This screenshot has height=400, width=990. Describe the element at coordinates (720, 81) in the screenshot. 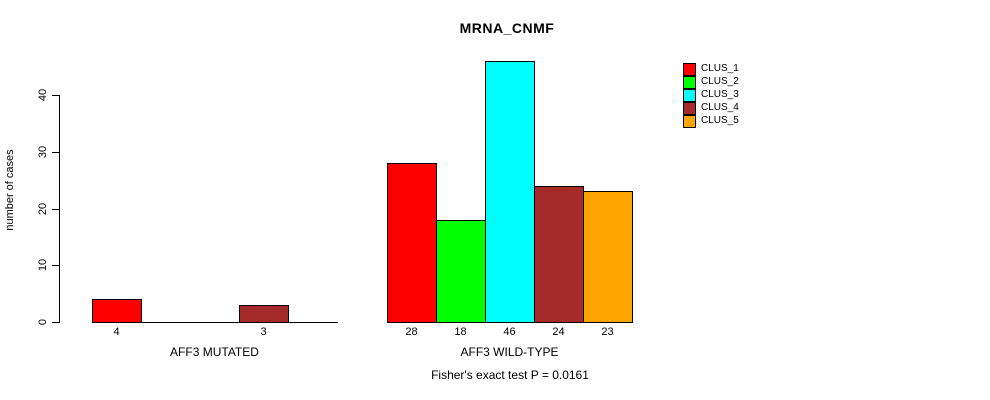

I see `legend-label: CLUS_2` at that location.